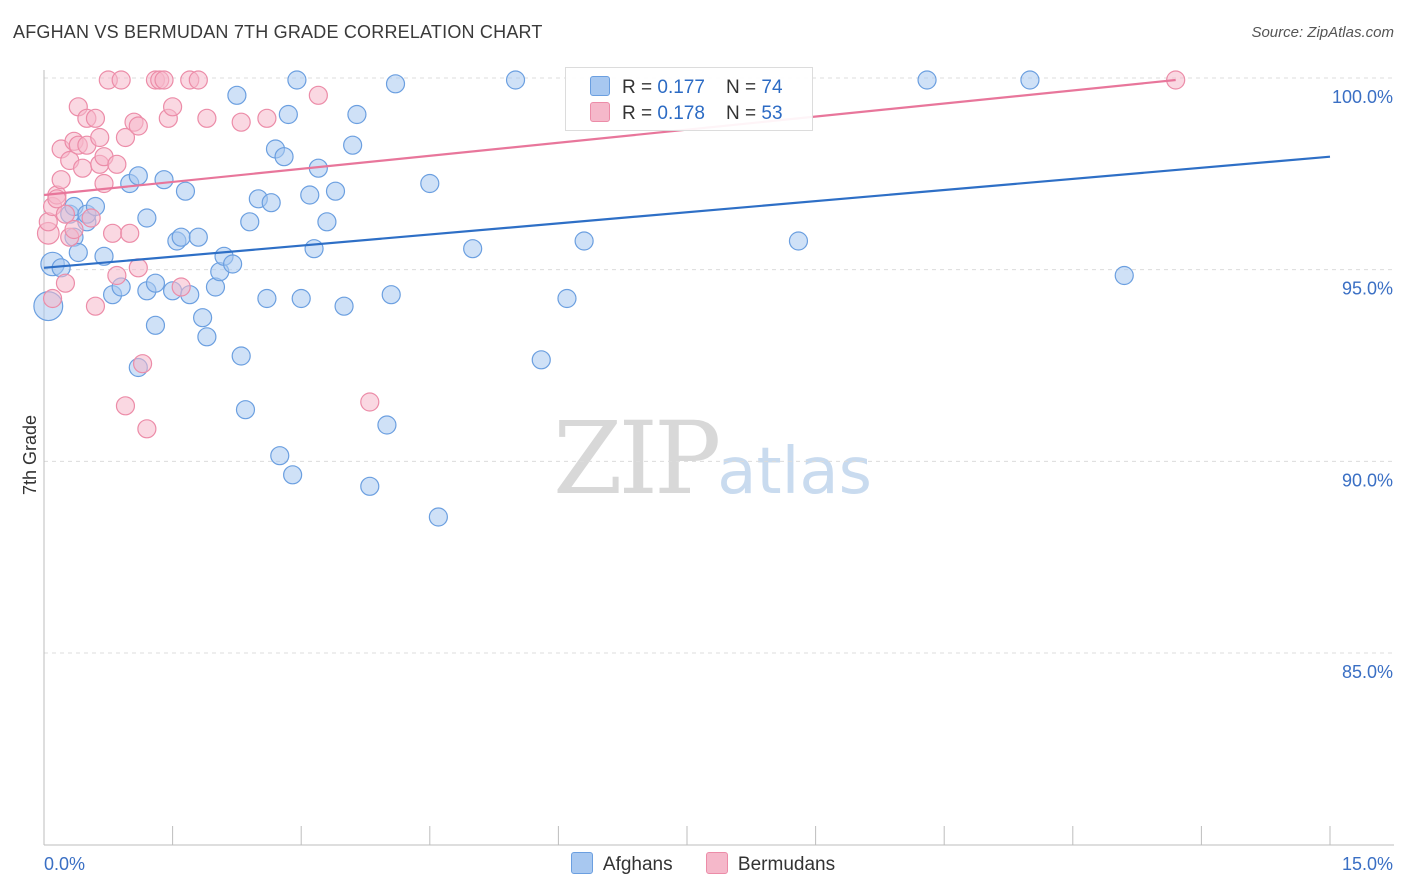 This screenshot has height=892, width=1406. Describe the element at coordinates (772, 113) in the screenshot. I see `bermudans-n-value: 53` at that location.